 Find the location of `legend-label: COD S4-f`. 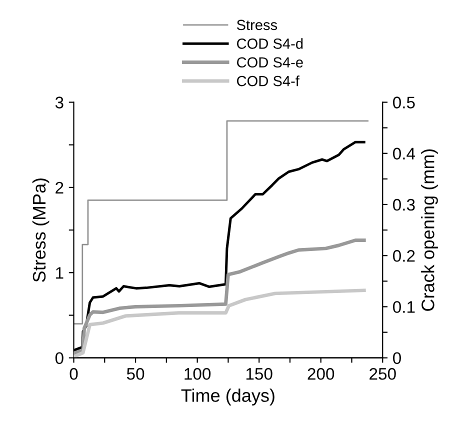

legend-label: COD S4-f is located at coordinates (268, 81).